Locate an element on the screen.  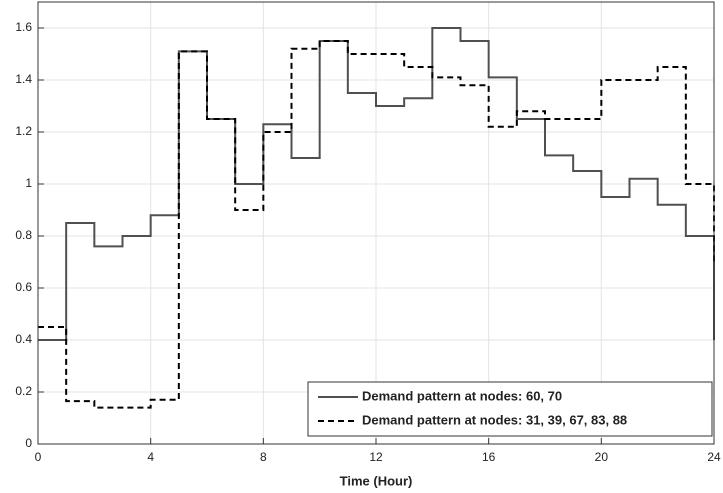
legend-label: Demand pattern at nodes: 60, 70 is located at coordinates (462, 395).